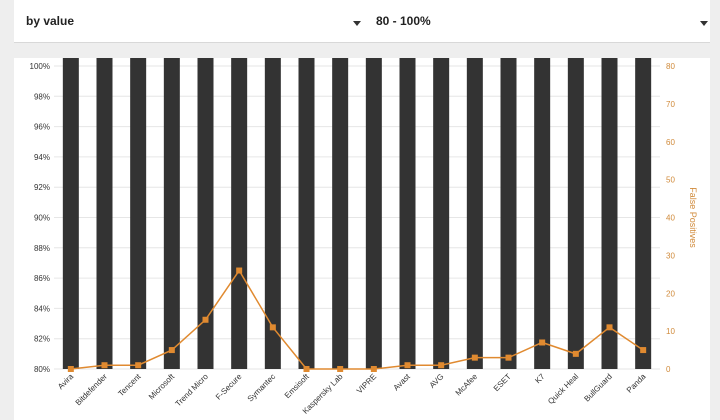  What do you see at coordinates (693, 217) in the screenshot?
I see `y2-axis-label: False Positives` at bounding box center [693, 217].